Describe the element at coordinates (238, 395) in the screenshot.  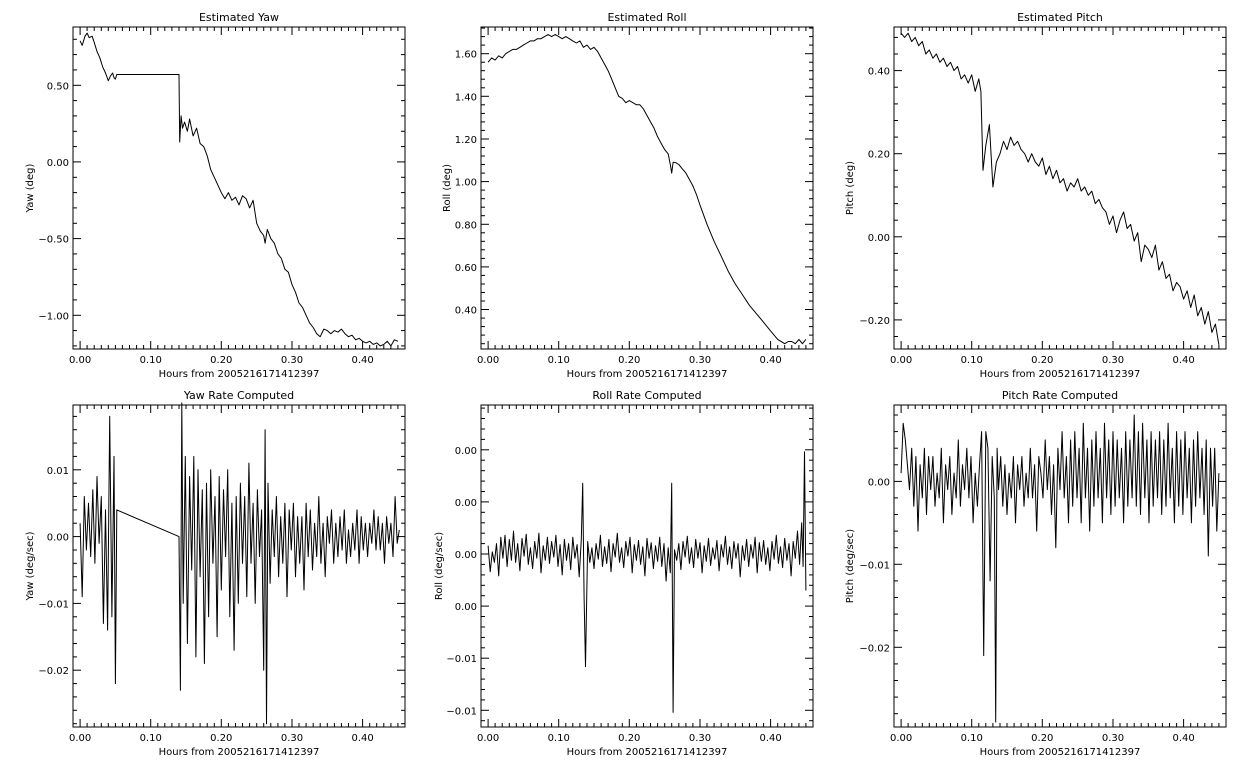
I see `chart-title: Yaw Rate Computed` at that location.